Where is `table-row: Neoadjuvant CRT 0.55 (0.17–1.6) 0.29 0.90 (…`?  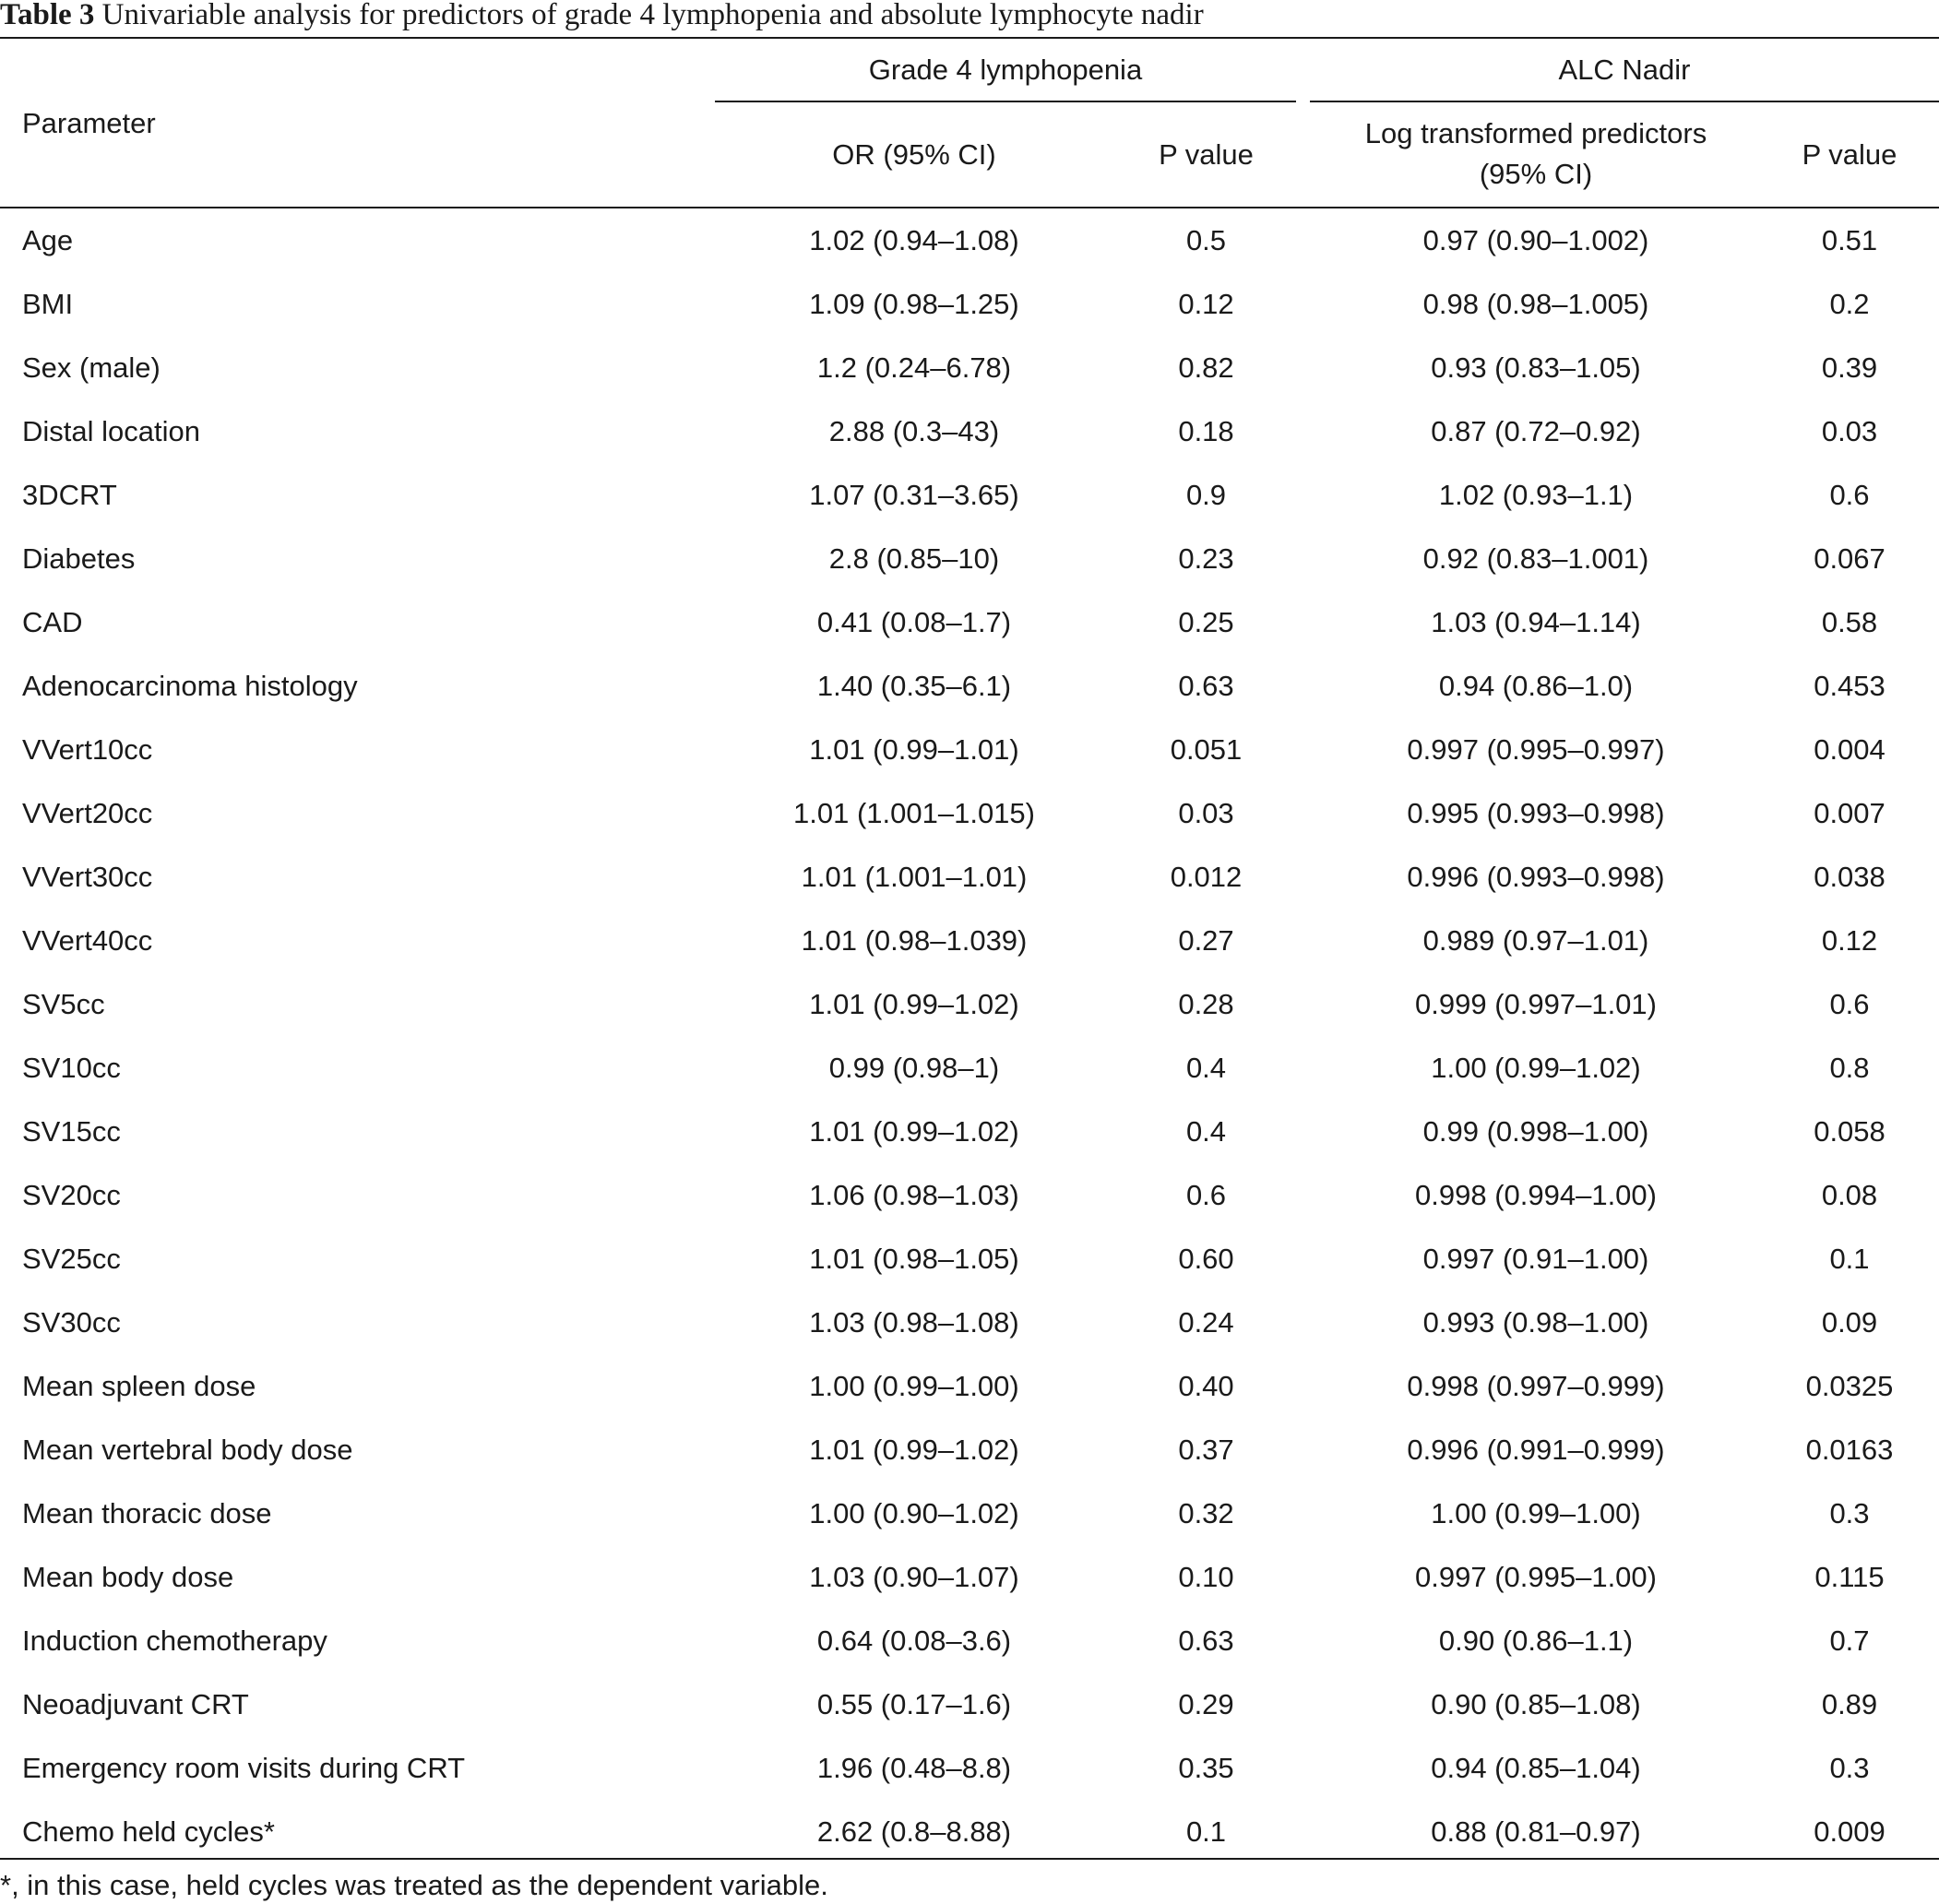
table-row: Neoadjuvant CRT 0.55 (0.17–1.6) 0.29 0.90 (… is located at coordinates (969, 1704).